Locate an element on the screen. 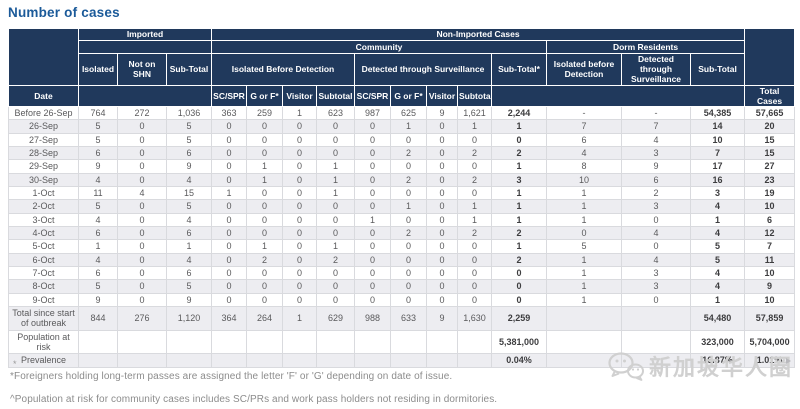 The height and width of the screenshot is (409, 800). header-imported: Imported is located at coordinates (145, 34).